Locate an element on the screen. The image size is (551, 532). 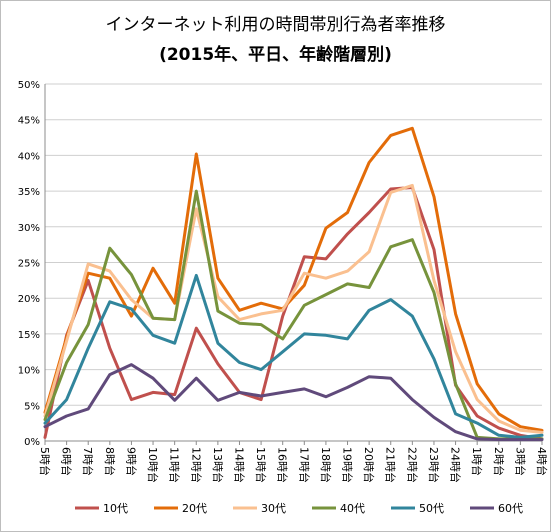
y-tick-label: 30% is located at coordinates (29, 228).